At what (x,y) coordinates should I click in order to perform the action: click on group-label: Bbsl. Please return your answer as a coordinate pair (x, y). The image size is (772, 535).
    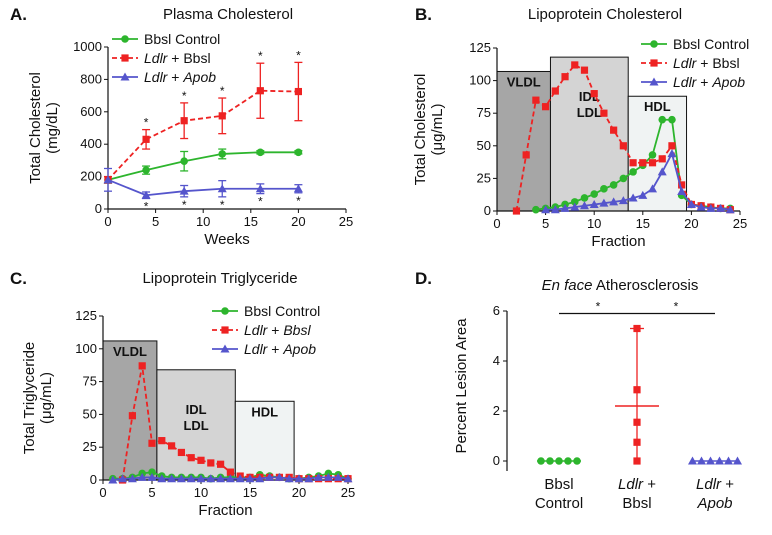
    Looking at the image, I should click on (636, 503).